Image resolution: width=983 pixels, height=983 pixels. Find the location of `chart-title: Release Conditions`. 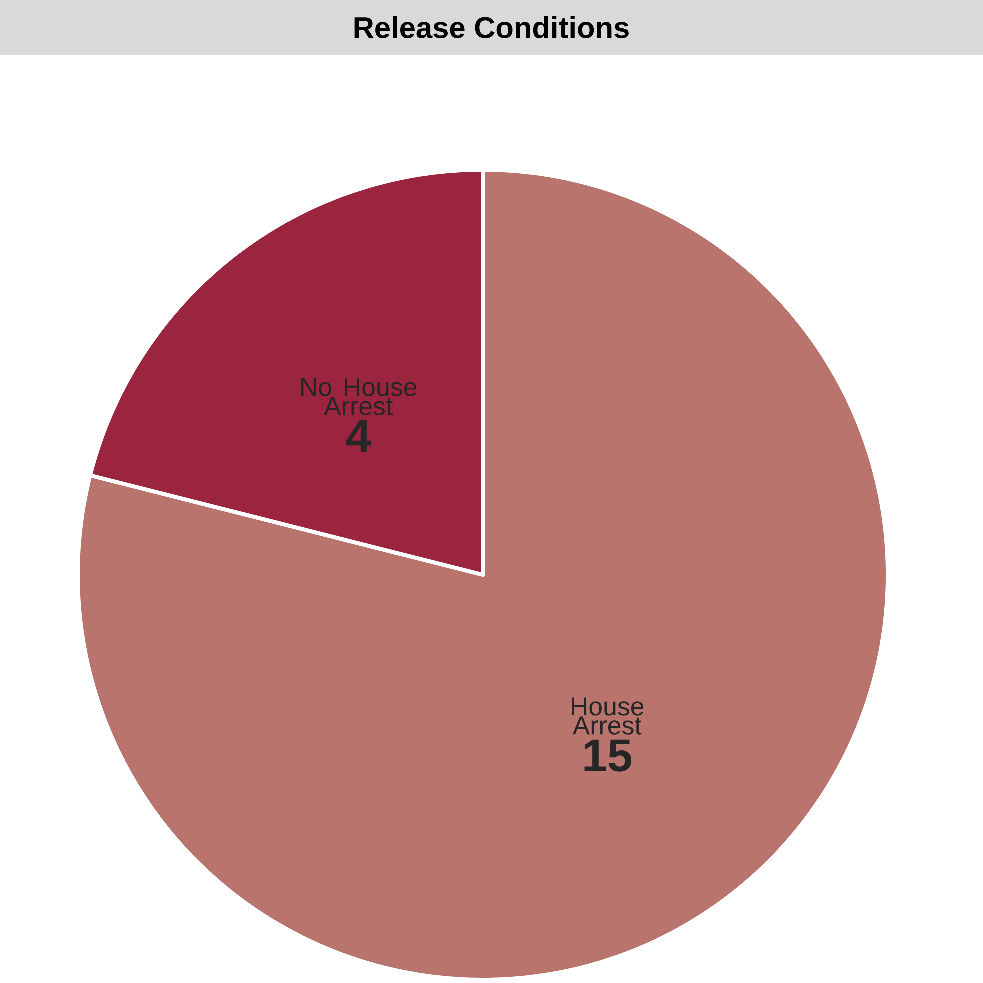

chart-title: Release Conditions is located at coordinates (491, 27).